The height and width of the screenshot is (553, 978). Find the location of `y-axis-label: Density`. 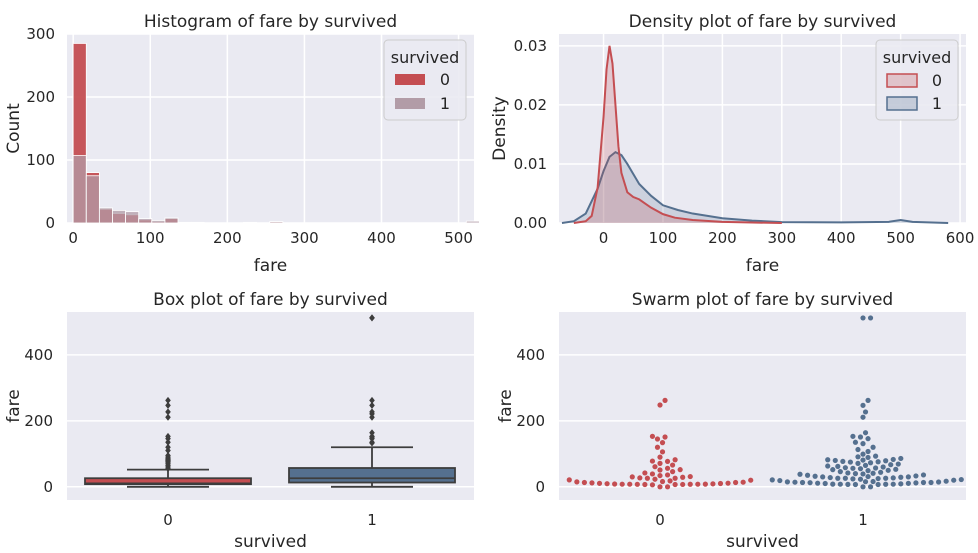

y-axis-label: Density is located at coordinates (500, 128).